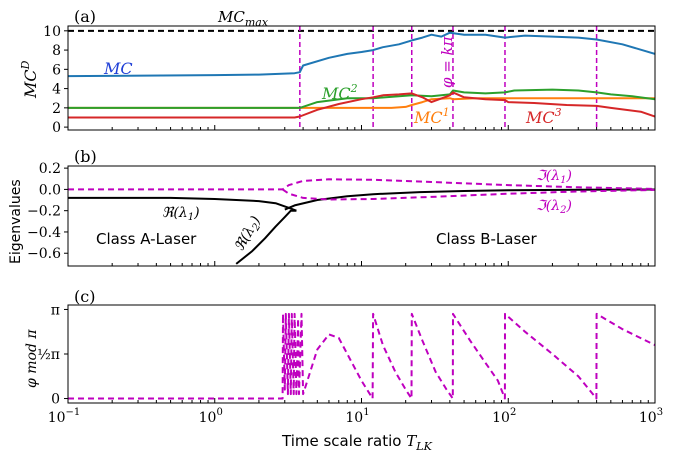 The height and width of the screenshot is (458, 677). Describe the element at coordinates (447, 61) in the screenshot. I see `phi-k-label: φ = kπ` at that location.